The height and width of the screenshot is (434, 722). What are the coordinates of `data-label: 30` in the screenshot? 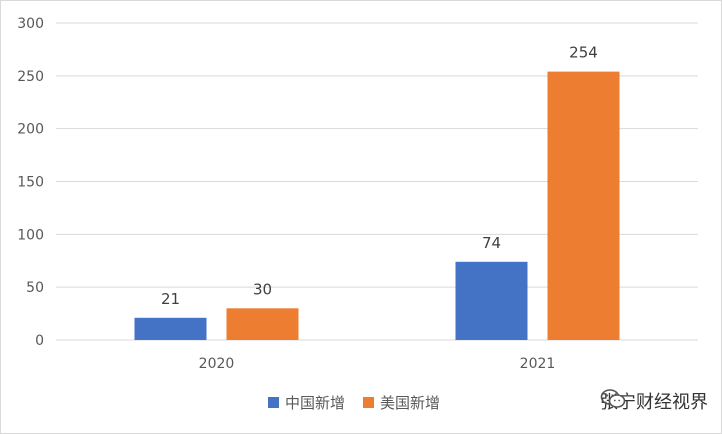 It's located at (262, 289).